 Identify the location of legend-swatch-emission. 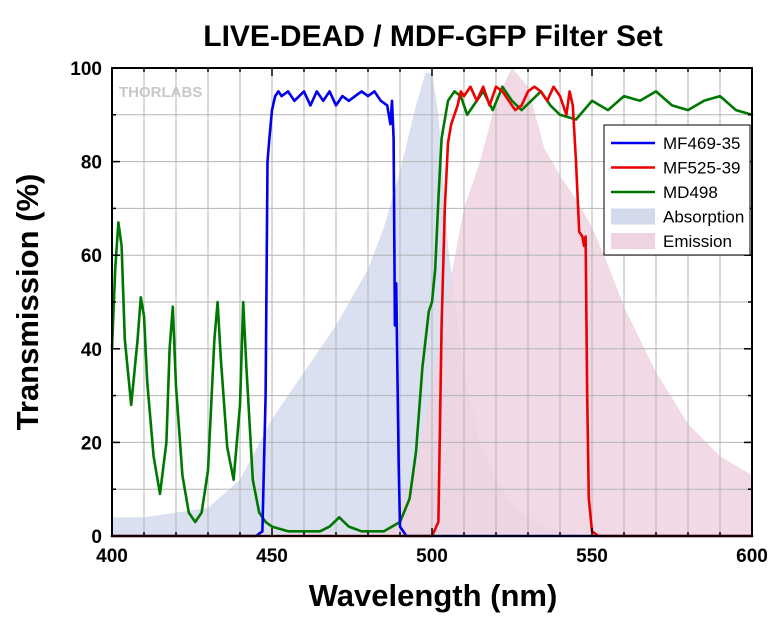
(633, 241).